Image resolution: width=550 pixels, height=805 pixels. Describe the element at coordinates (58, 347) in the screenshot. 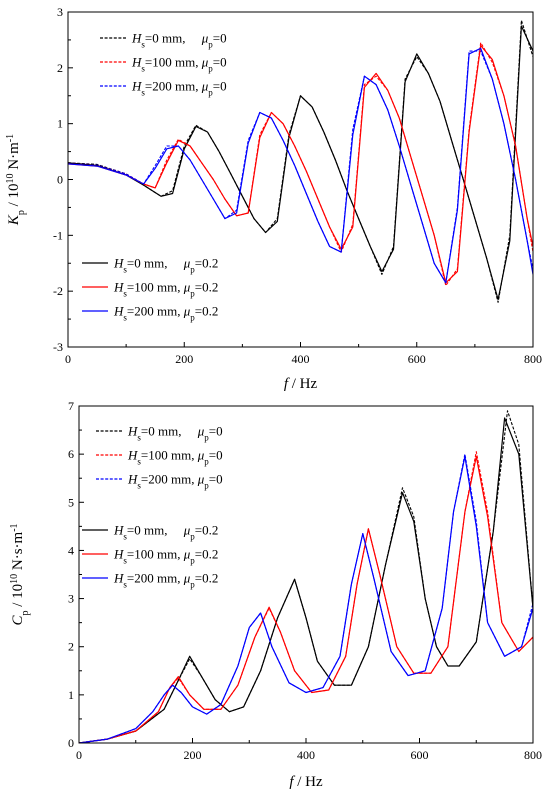

I see `y-tick-label: -3` at that location.